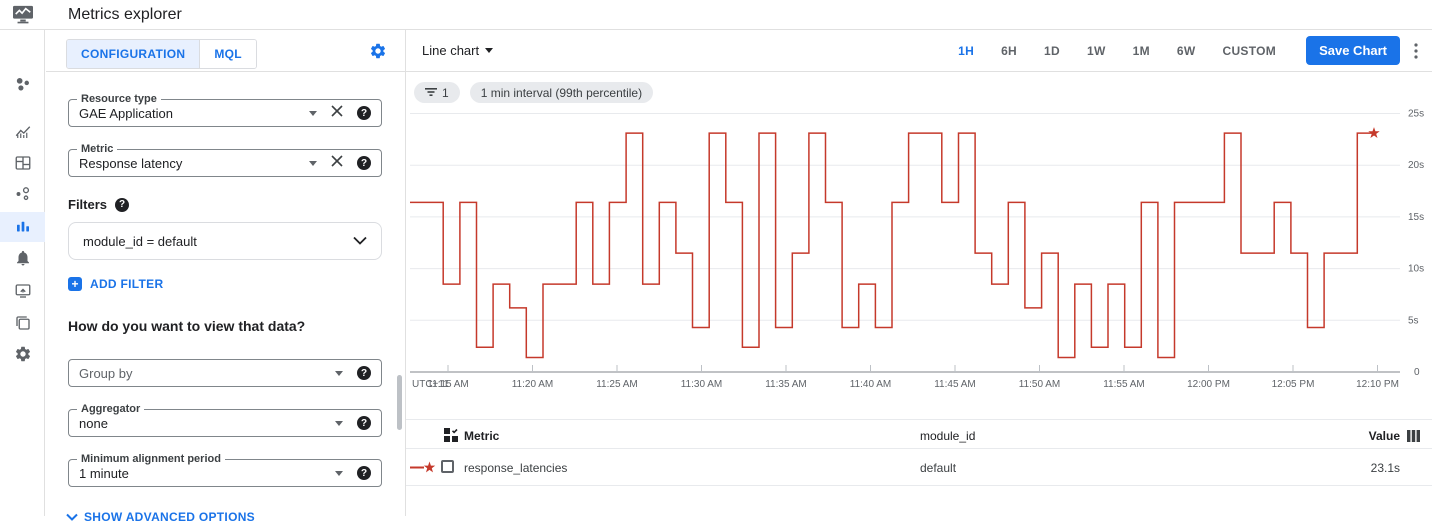 The image size is (1432, 526). I want to click on uptime-checks-icon, so click(23, 291).